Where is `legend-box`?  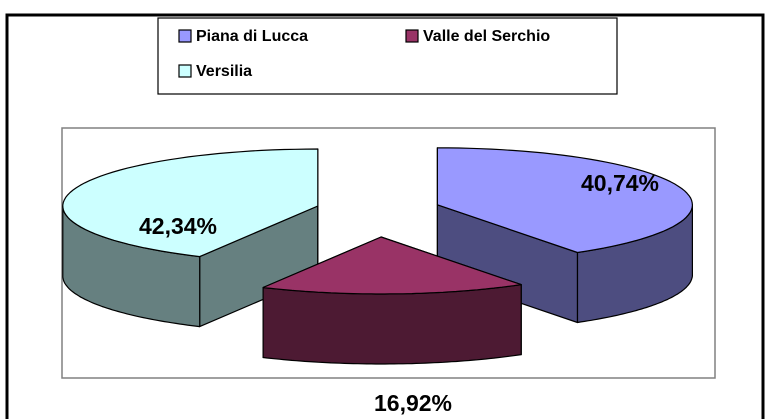 legend-box is located at coordinates (387, 56).